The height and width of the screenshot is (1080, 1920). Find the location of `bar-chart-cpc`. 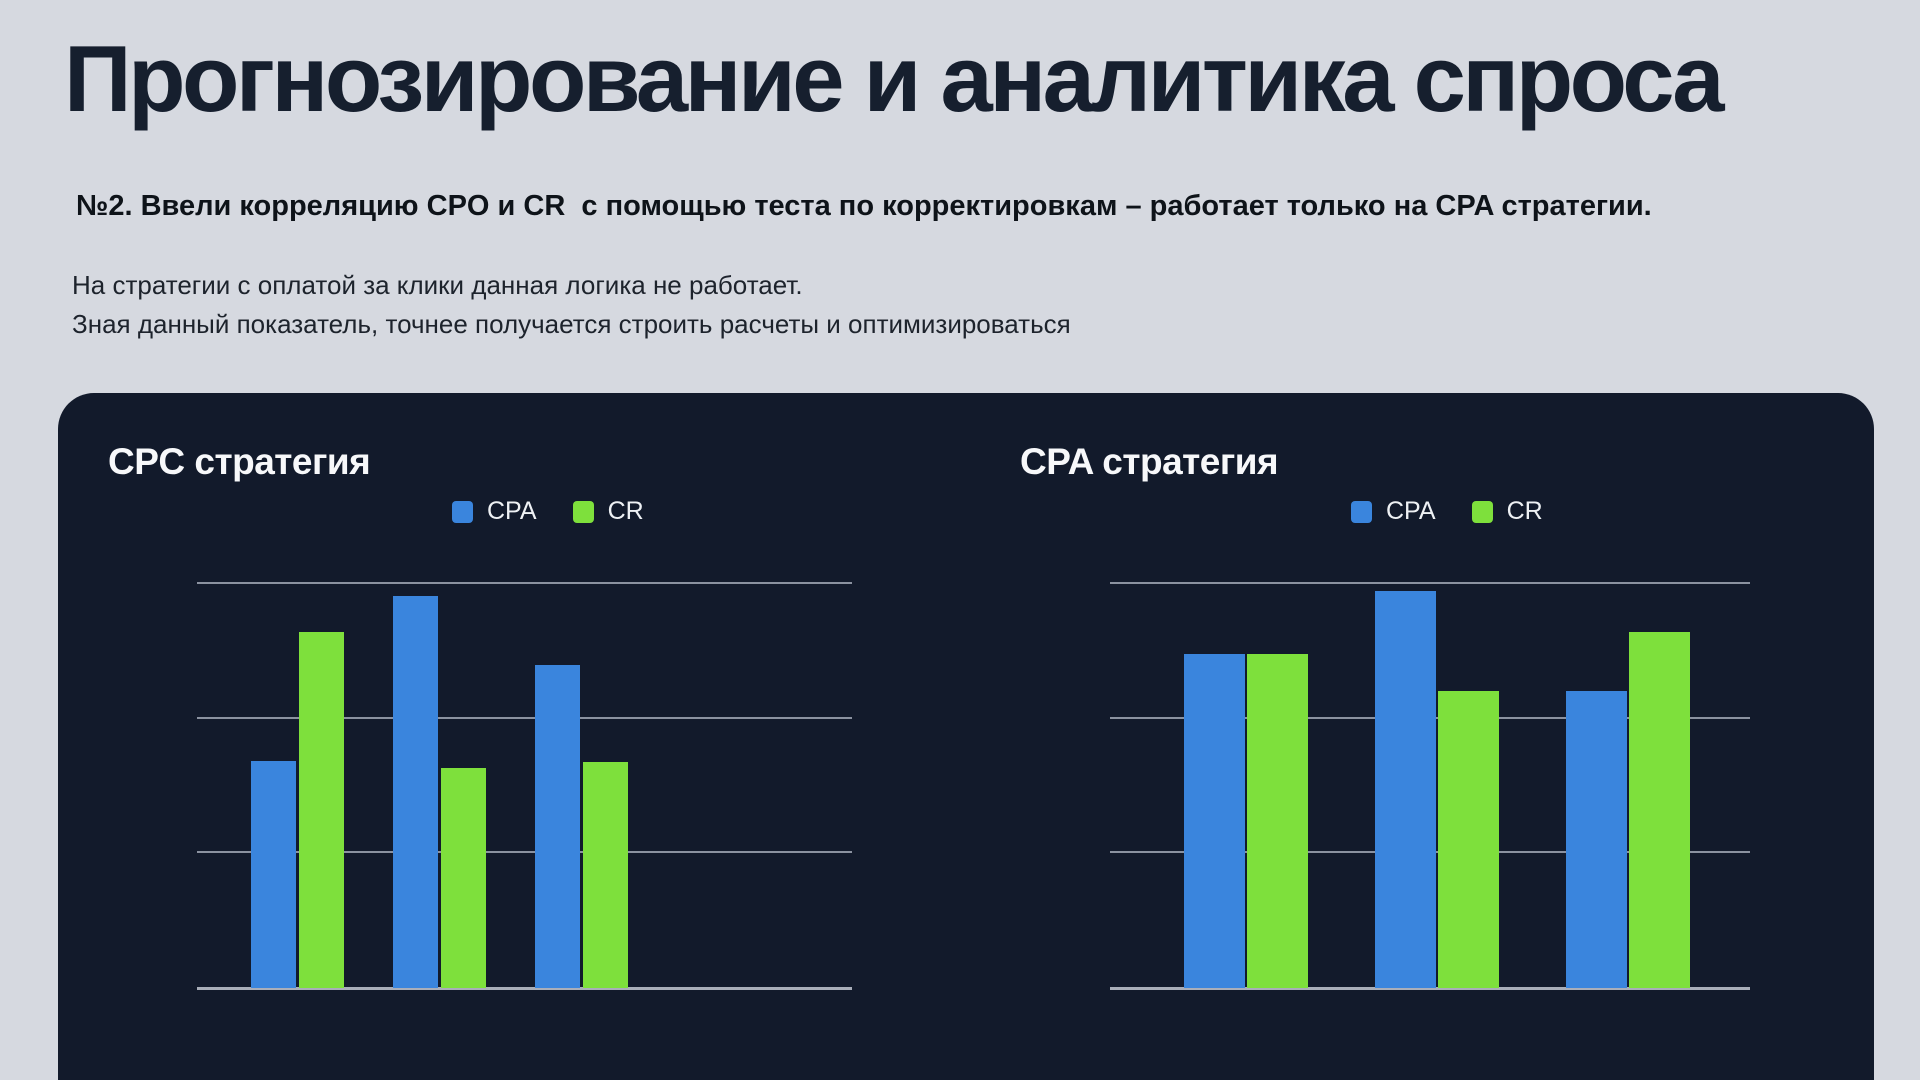

bar-chart-cpc is located at coordinates (524, 786).